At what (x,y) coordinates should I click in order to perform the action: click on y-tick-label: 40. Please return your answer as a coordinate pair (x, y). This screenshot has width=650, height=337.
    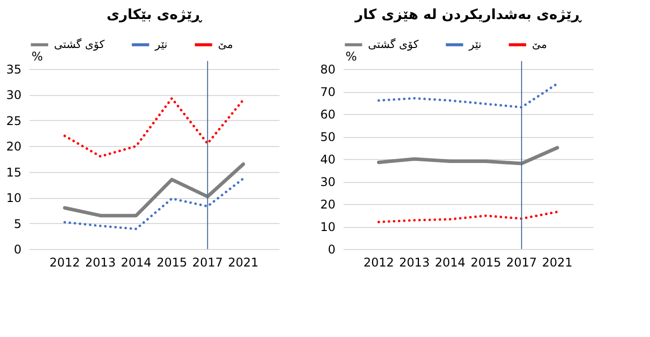
    Looking at the image, I should click on (328, 159).